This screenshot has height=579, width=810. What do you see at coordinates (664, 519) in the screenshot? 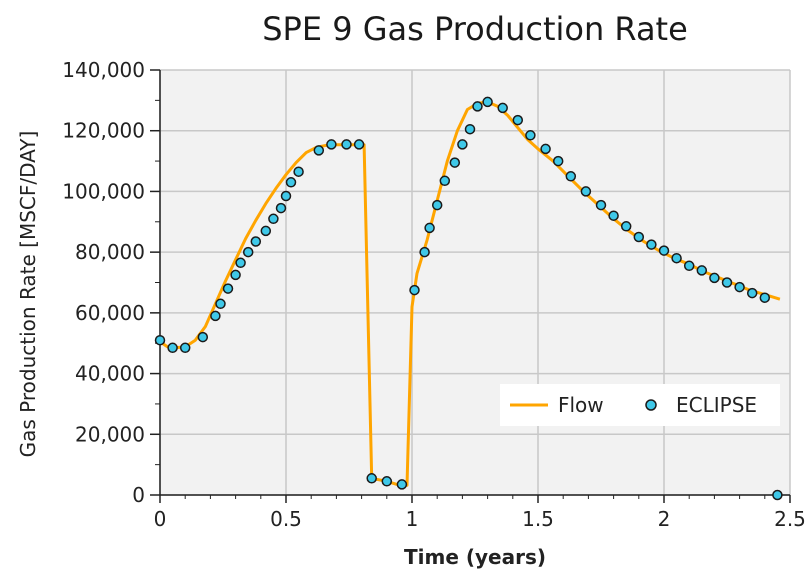
I see `x-tick-label: 2` at bounding box center [664, 519].